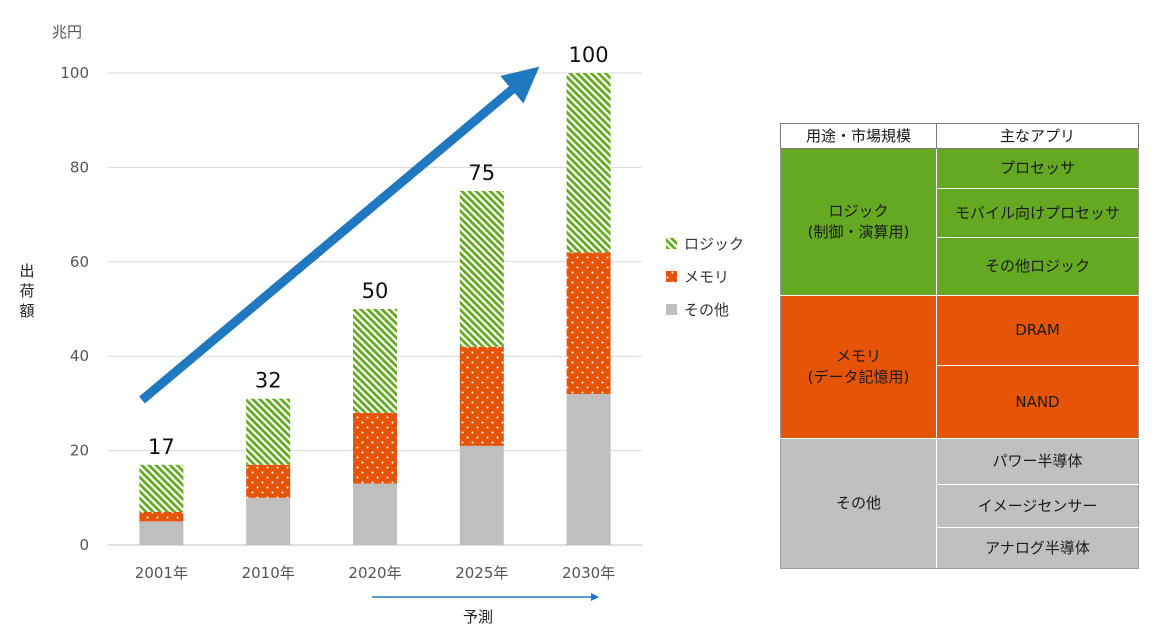  I want to click on table-row: アナログ半導体, so click(960, 548).